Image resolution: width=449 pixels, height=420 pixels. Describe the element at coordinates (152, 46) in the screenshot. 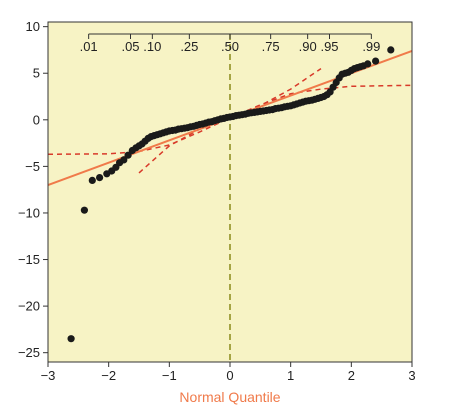

I see `probability-tick-label: .10` at that location.